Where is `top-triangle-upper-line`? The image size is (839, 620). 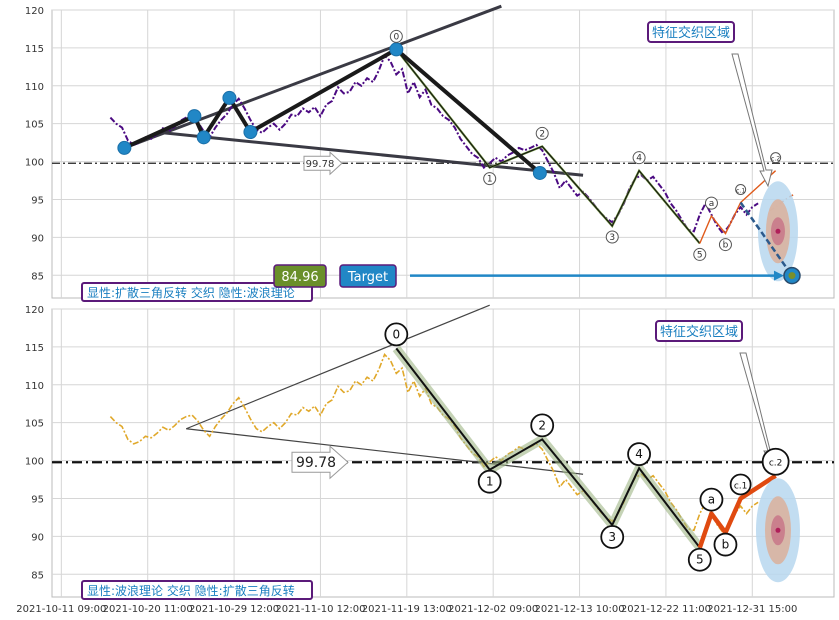 top-triangle-upper-line is located at coordinates (312, 77).